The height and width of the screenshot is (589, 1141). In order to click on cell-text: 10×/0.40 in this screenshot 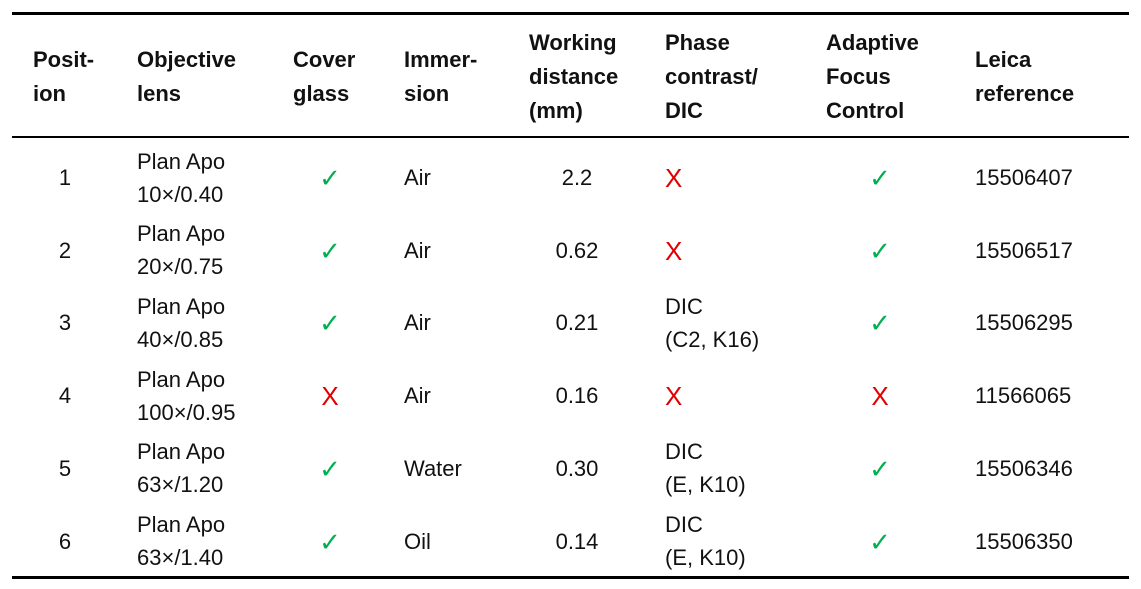, I will do `click(180, 194)`.